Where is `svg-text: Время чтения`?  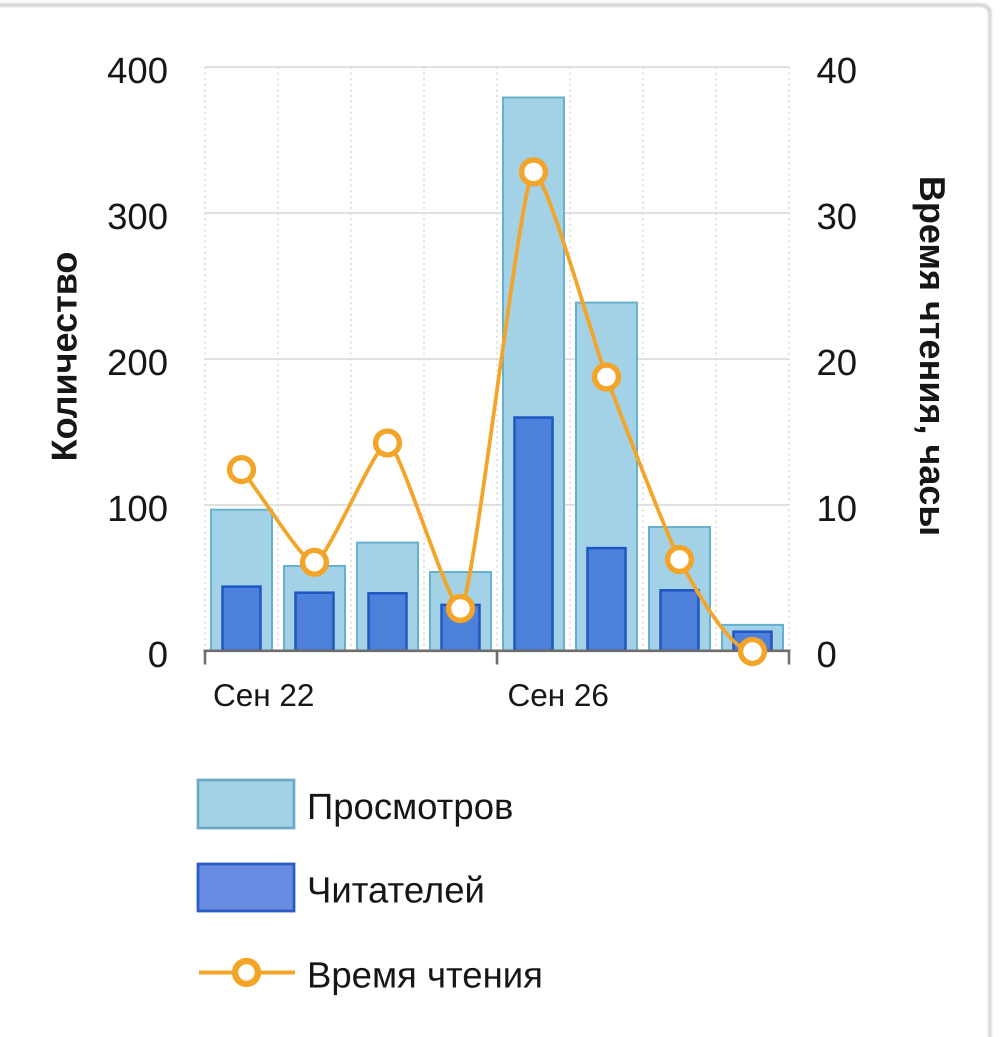
svg-text: Время чтения is located at coordinates (425, 975).